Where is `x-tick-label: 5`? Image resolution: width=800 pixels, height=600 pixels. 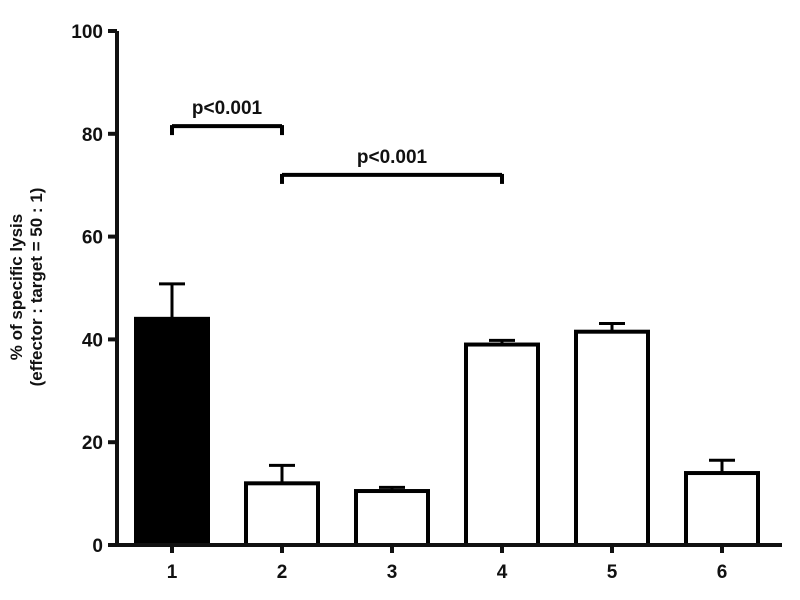 x-tick-label: 5 is located at coordinates (612, 572).